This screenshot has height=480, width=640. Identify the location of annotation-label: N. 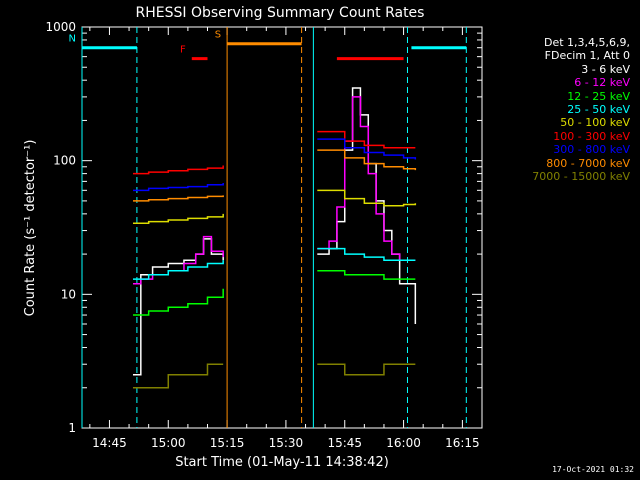
(72, 39).